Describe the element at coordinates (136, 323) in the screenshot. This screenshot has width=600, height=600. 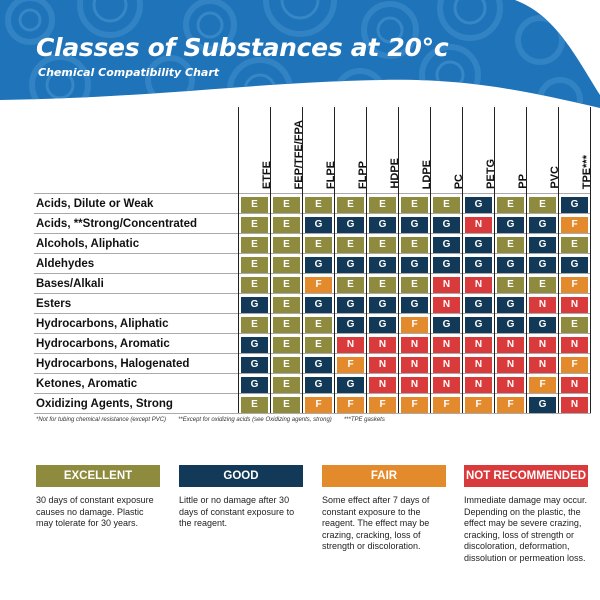
I see `row-label: Hydrocarbons, Aliphatic` at that location.